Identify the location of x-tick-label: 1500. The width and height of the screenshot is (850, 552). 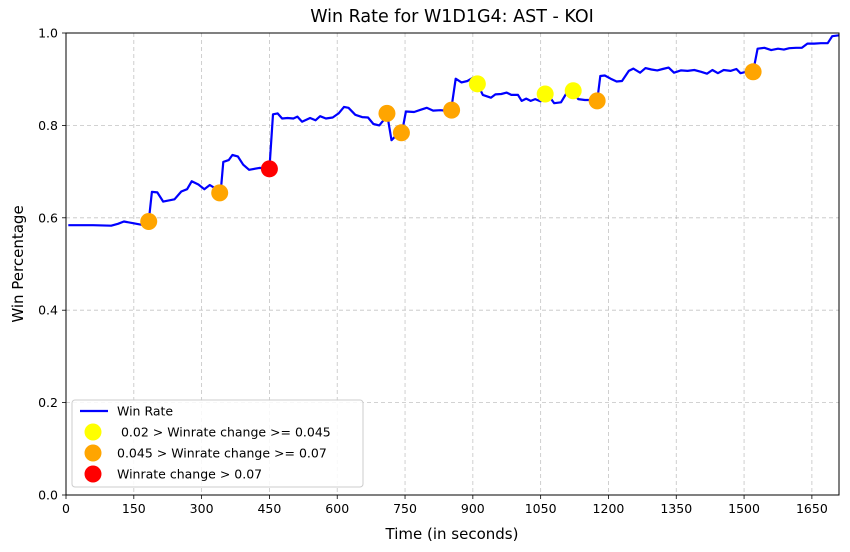
(744, 508).